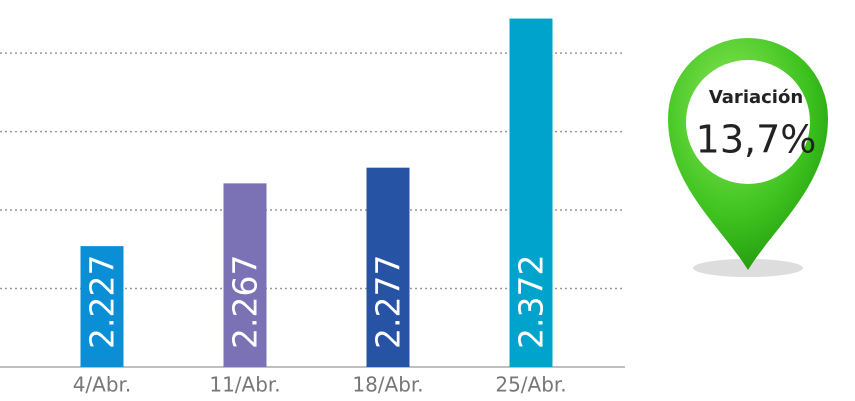  Describe the element at coordinates (756, 140) in the screenshot. I see `annotation-value: 13,7%` at that location.